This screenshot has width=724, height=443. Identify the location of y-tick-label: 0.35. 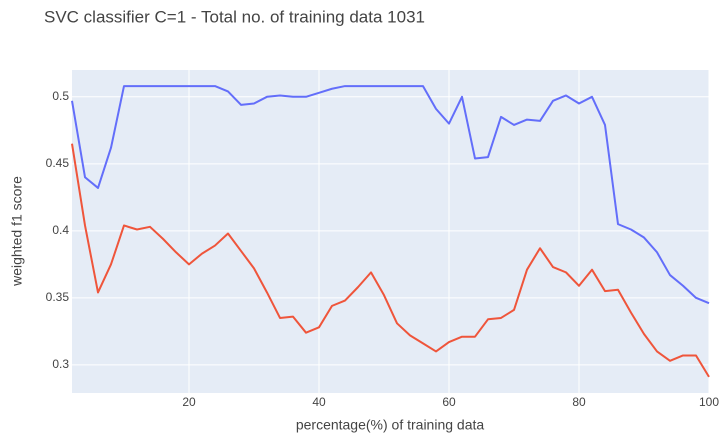
(58, 297).